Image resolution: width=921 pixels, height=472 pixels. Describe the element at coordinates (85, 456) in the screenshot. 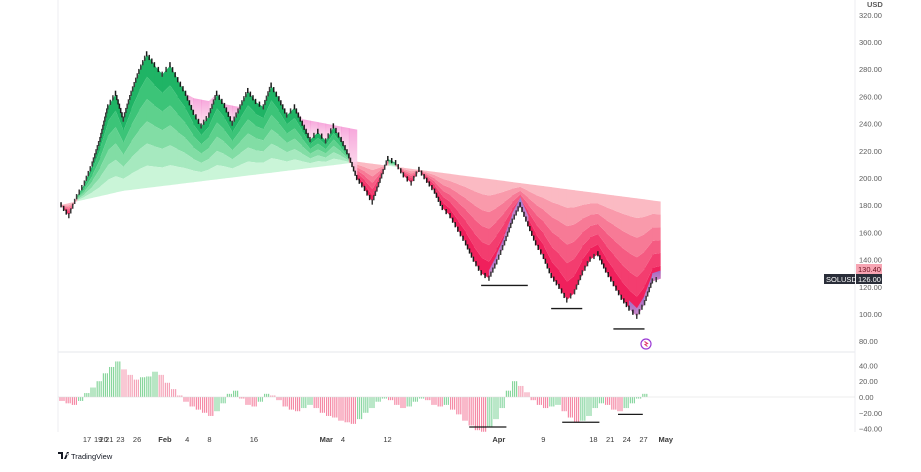

I see `tradingview-logo: TradingView` at that location.